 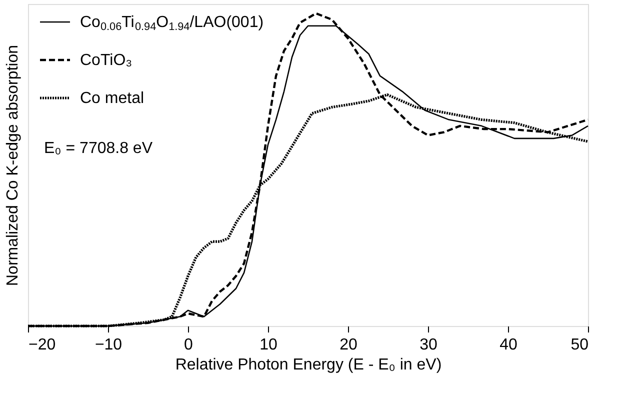 I want to click on x-axis-title: Relative Photon Energy (E - E₀ in eV), so click(x=308, y=365).